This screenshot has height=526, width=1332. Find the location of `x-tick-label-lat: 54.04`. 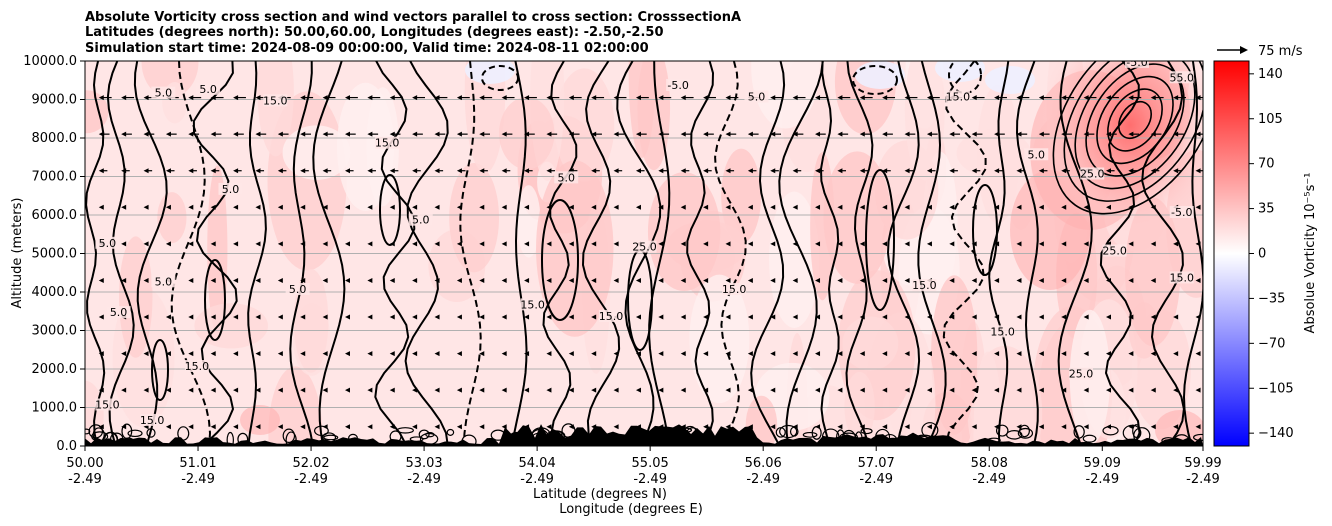

x-tick-label-lat: 54.04 is located at coordinates (537, 463).